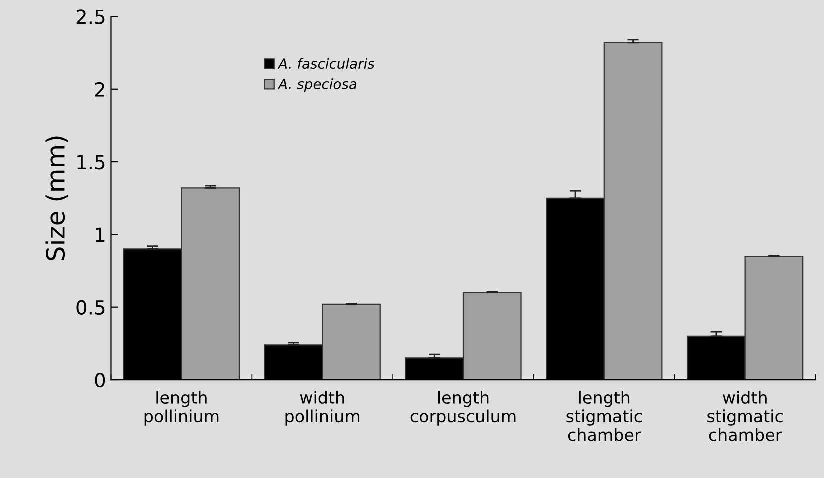  I want to click on y-axis-title: Size (mm), so click(57, 198).